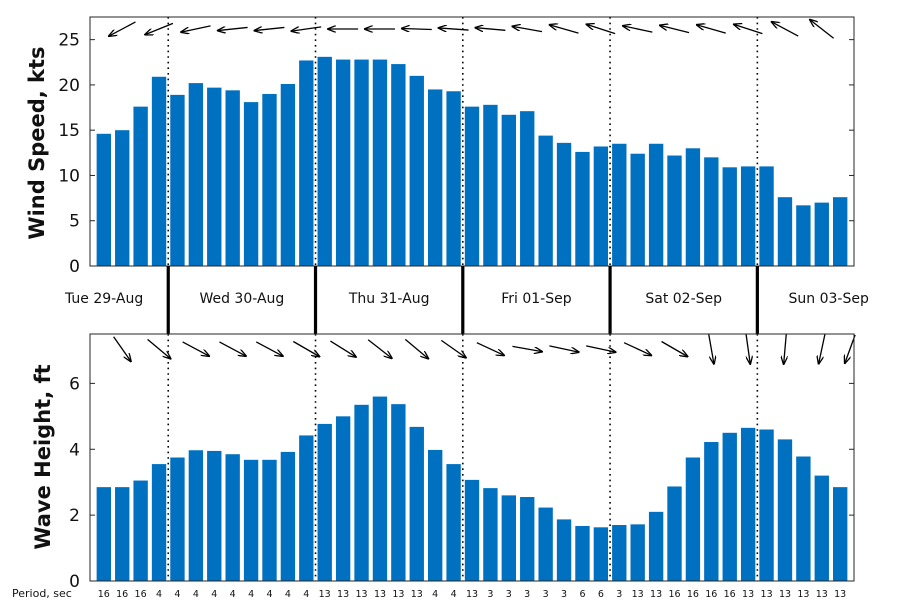 The height and width of the screenshot is (600, 900). Describe the element at coordinates (241, 299) in the screenshot. I see `day-label: Wed 30-Aug` at that location.